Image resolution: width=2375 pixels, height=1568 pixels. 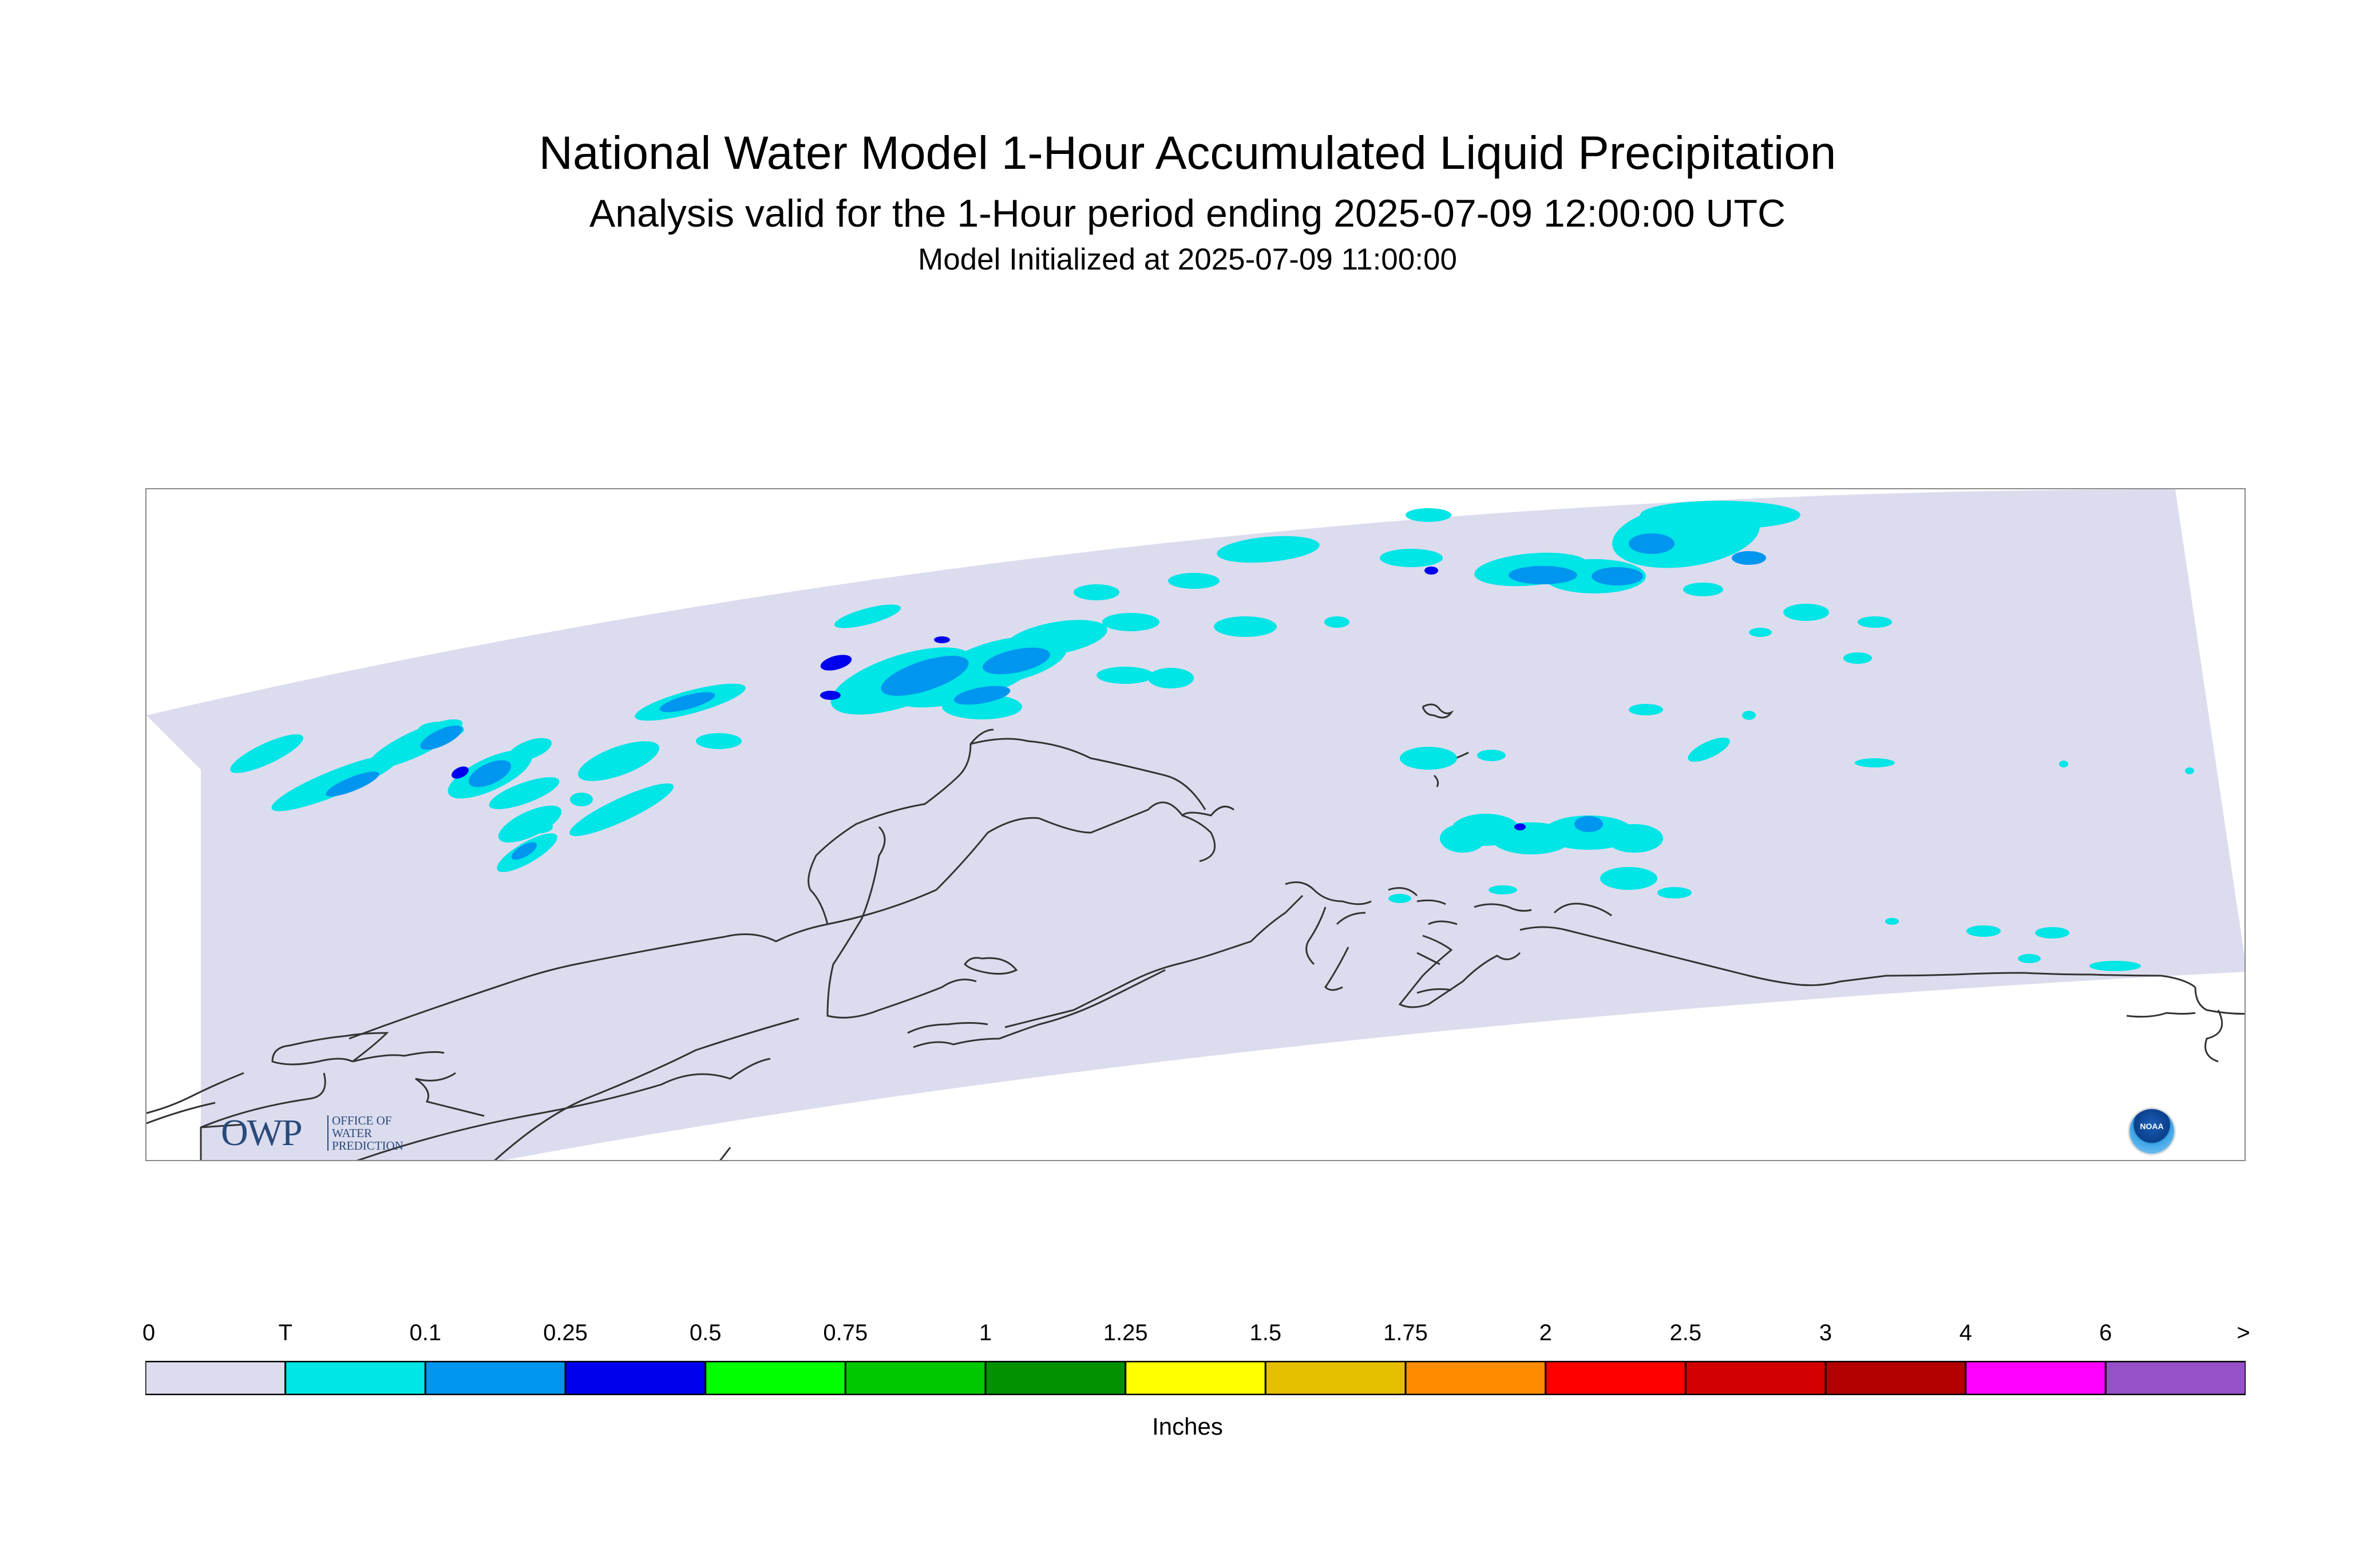 What do you see at coordinates (1545, 1332) in the screenshot?
I see `legend-tick-label: 2` at bounding box center [1545, 1332].